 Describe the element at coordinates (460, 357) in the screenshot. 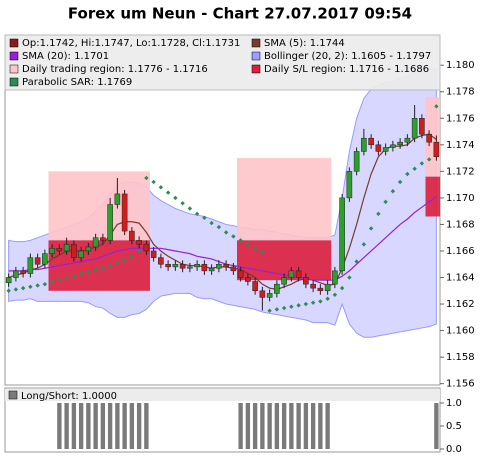

I see `y-tick-label: 1.158` at that location.